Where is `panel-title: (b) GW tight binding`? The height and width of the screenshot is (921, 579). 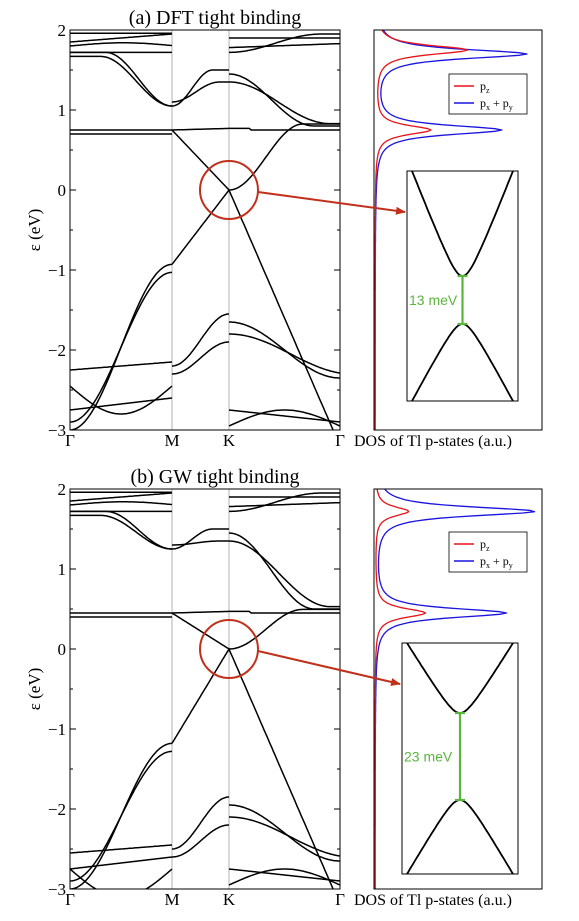
panel-title: (b) GW tight binding is located at coordinates (214, 477).